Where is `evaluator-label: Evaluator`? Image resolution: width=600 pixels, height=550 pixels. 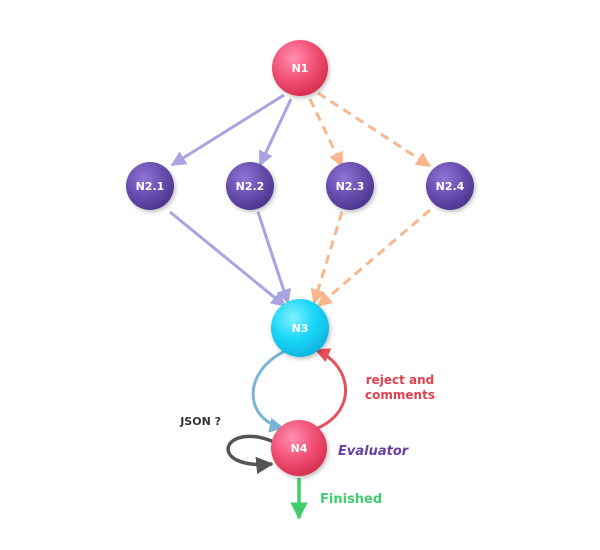 evaluator-label: Evaluator is located at coordinates (374, 451).